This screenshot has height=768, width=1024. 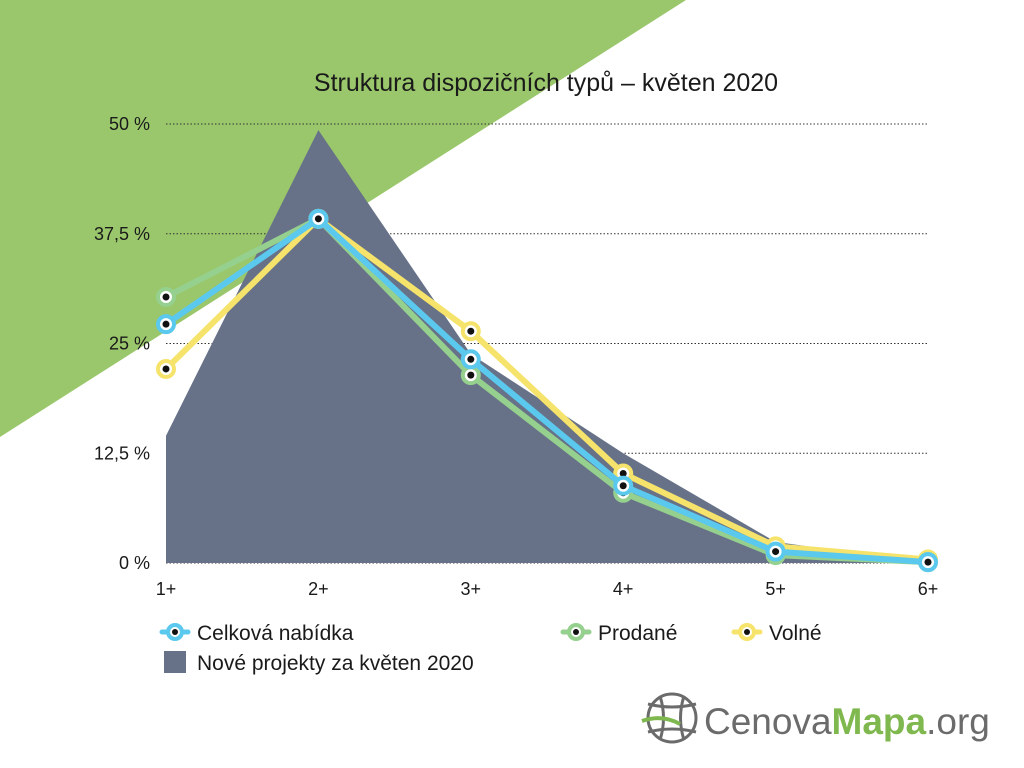 I want to click on svg-text: CenovaMapa.org, so click(x=847, y=721).